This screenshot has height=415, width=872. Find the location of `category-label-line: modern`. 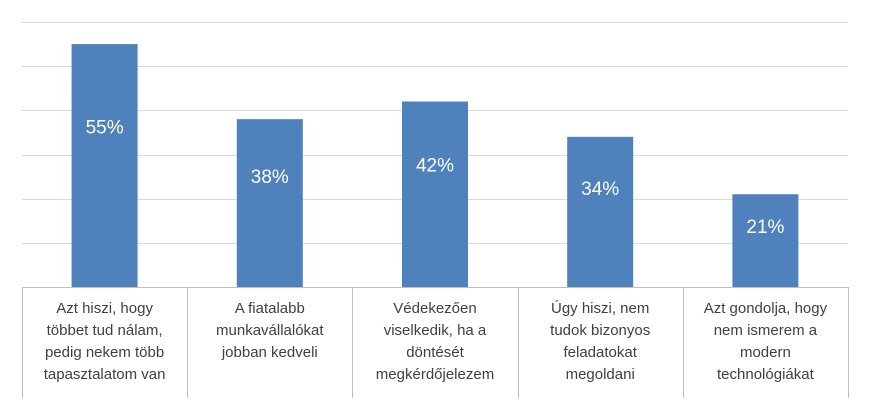

category-label-line: modern is located at coordinates (765, 352).